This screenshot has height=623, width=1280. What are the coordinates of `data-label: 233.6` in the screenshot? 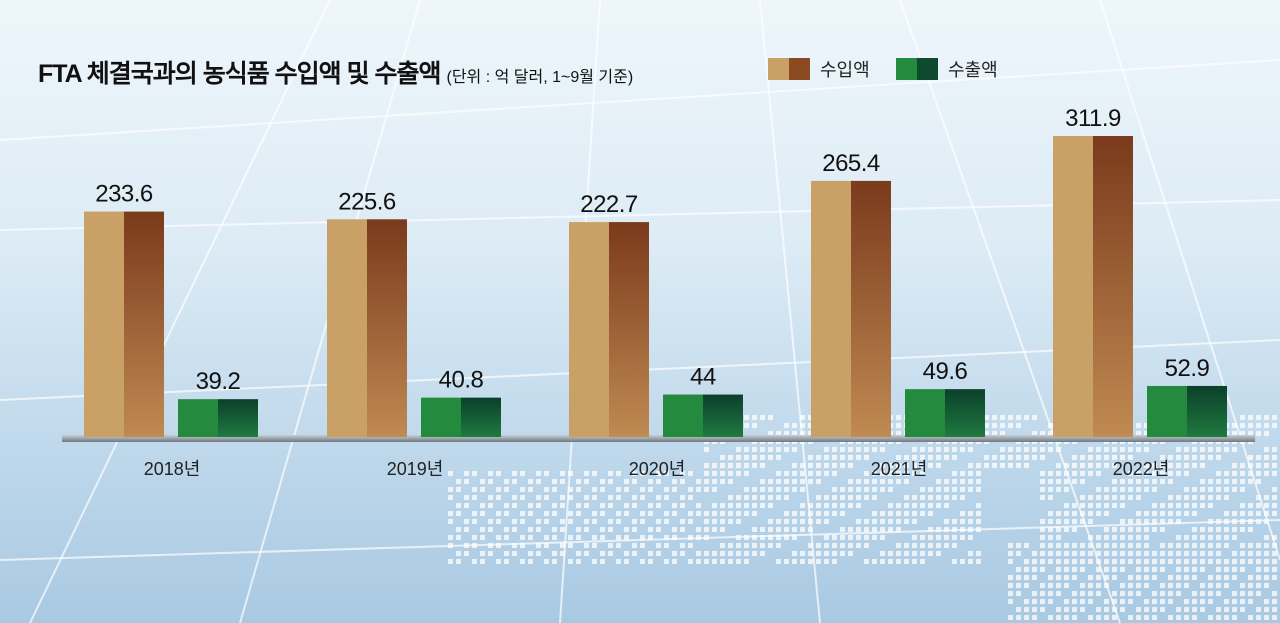 It's located at (124, 194).